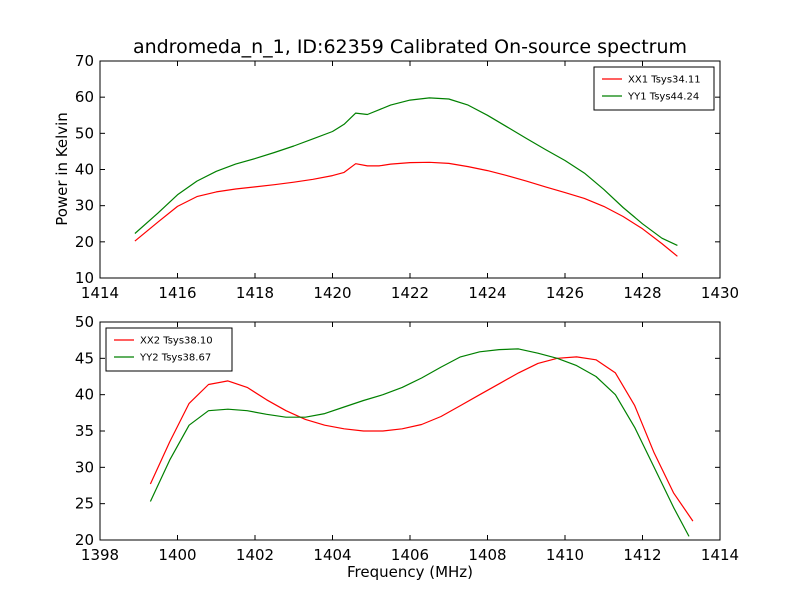 The width and height of the screenshot is (800, 600). Describe the element at coordinates (410, 572) in the screenshot. I see `x-axis-label-bottom: Frequency (MHz)` at that location.